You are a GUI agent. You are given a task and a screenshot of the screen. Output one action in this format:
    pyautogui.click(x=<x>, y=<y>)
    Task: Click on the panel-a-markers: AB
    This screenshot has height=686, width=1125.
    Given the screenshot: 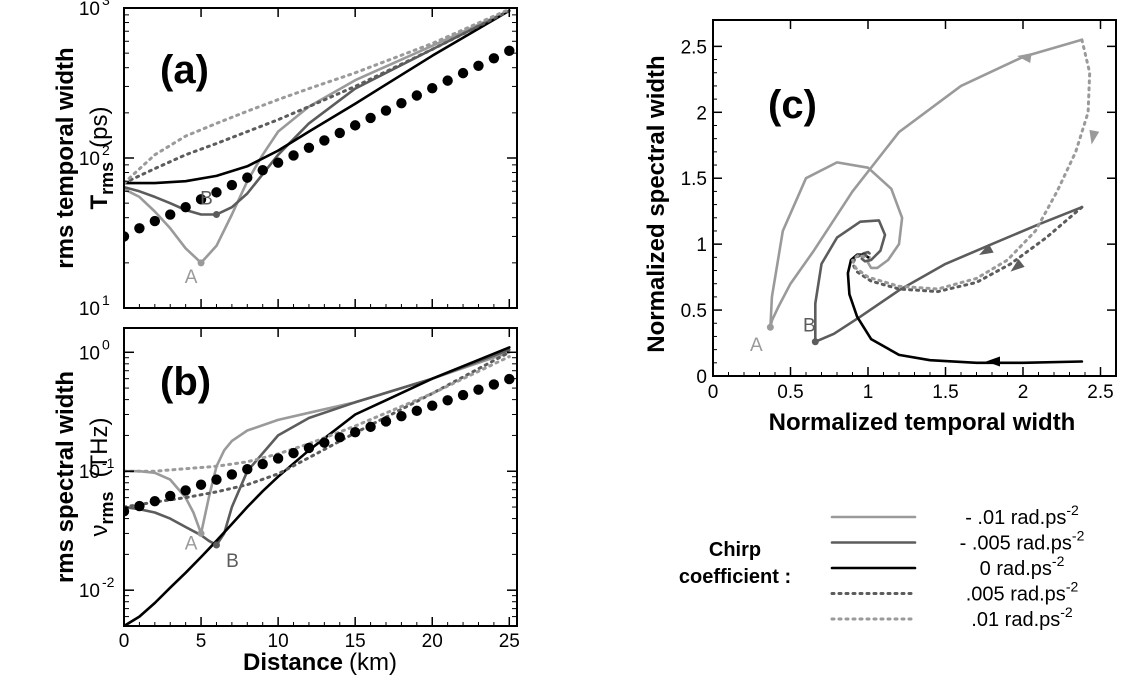 What is the action you would take?
    pyautogui.click(x=202, y=238)
    